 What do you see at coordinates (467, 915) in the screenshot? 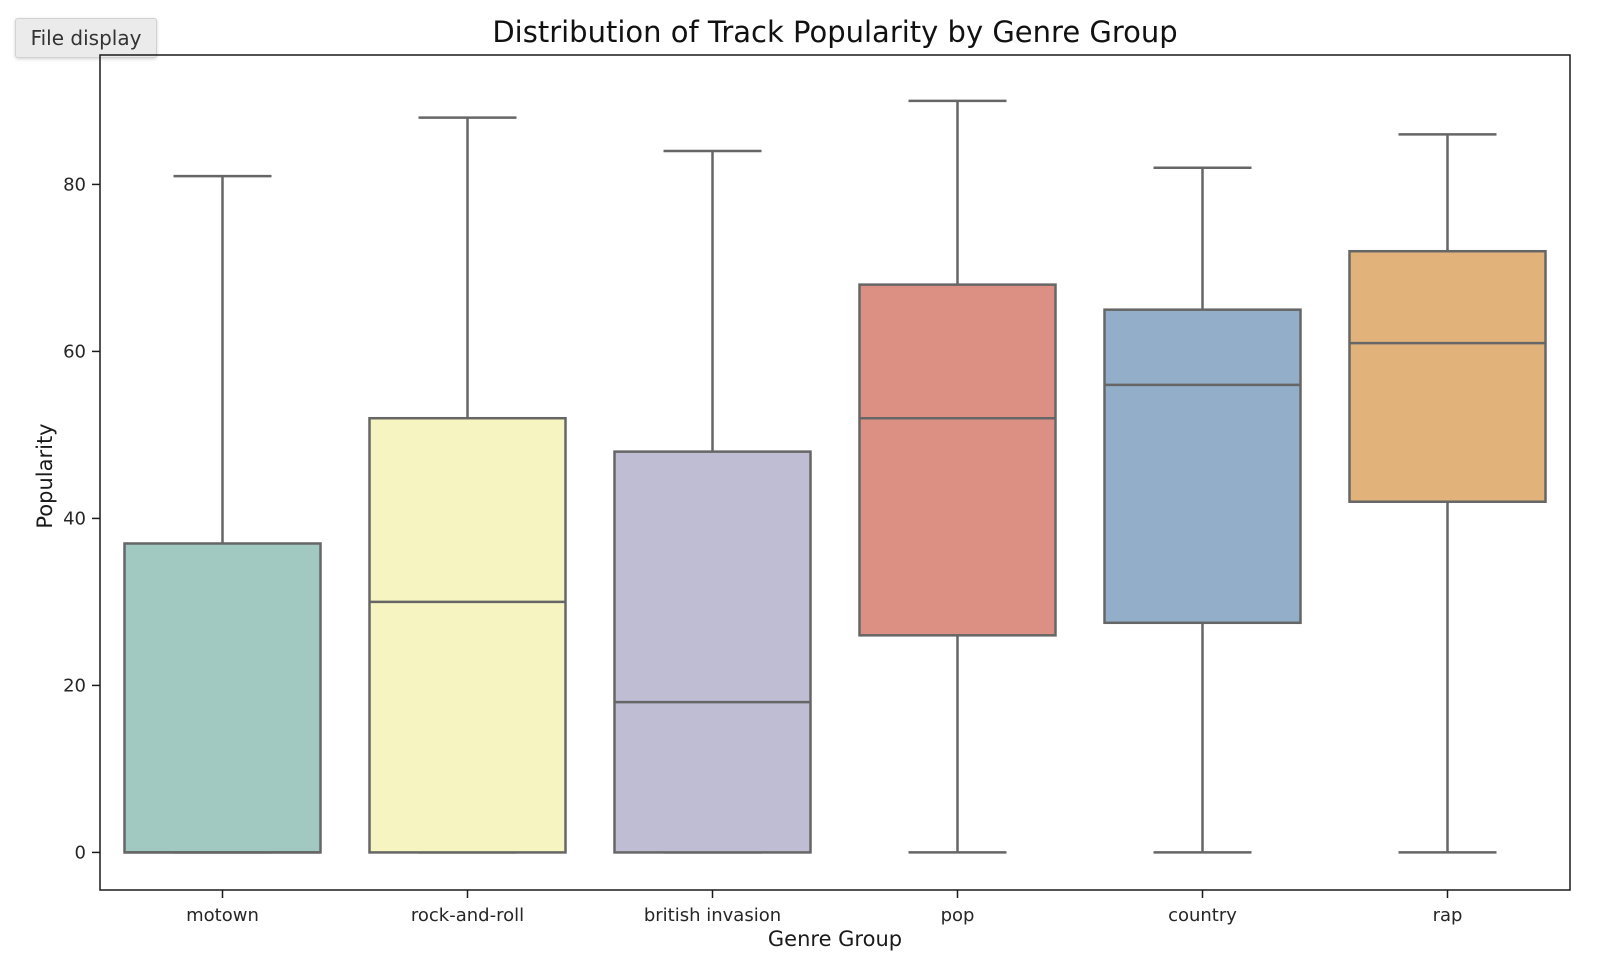
I see `x-tick-label: rock-and-roll` at bounding box center [467, 915].